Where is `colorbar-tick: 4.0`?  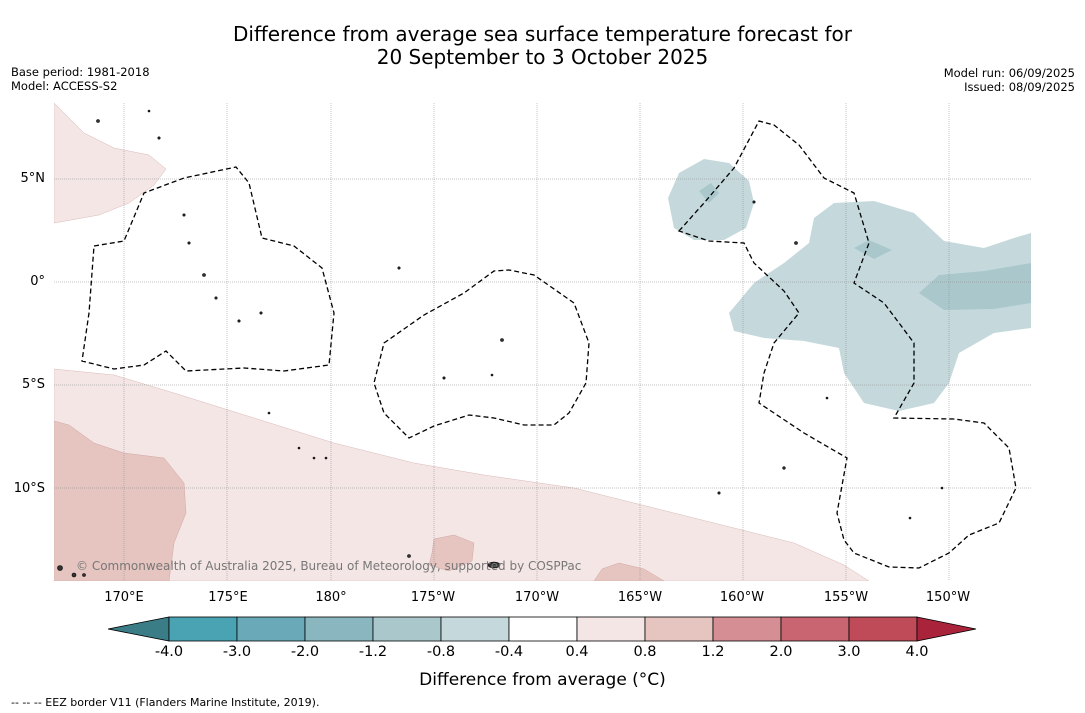 colorbar-tick: 4.0 is located at coordinates (917, 652).